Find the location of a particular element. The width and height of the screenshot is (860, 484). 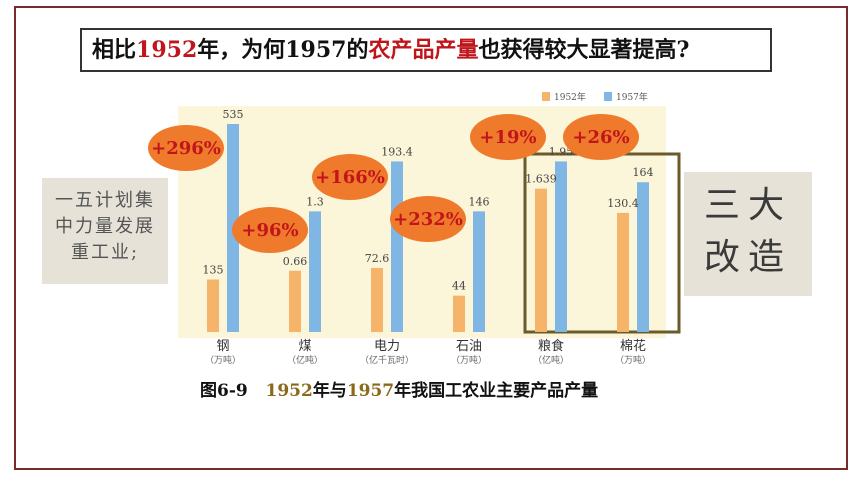

caption-year-b: 1957 is located at coordinates (370, 391).